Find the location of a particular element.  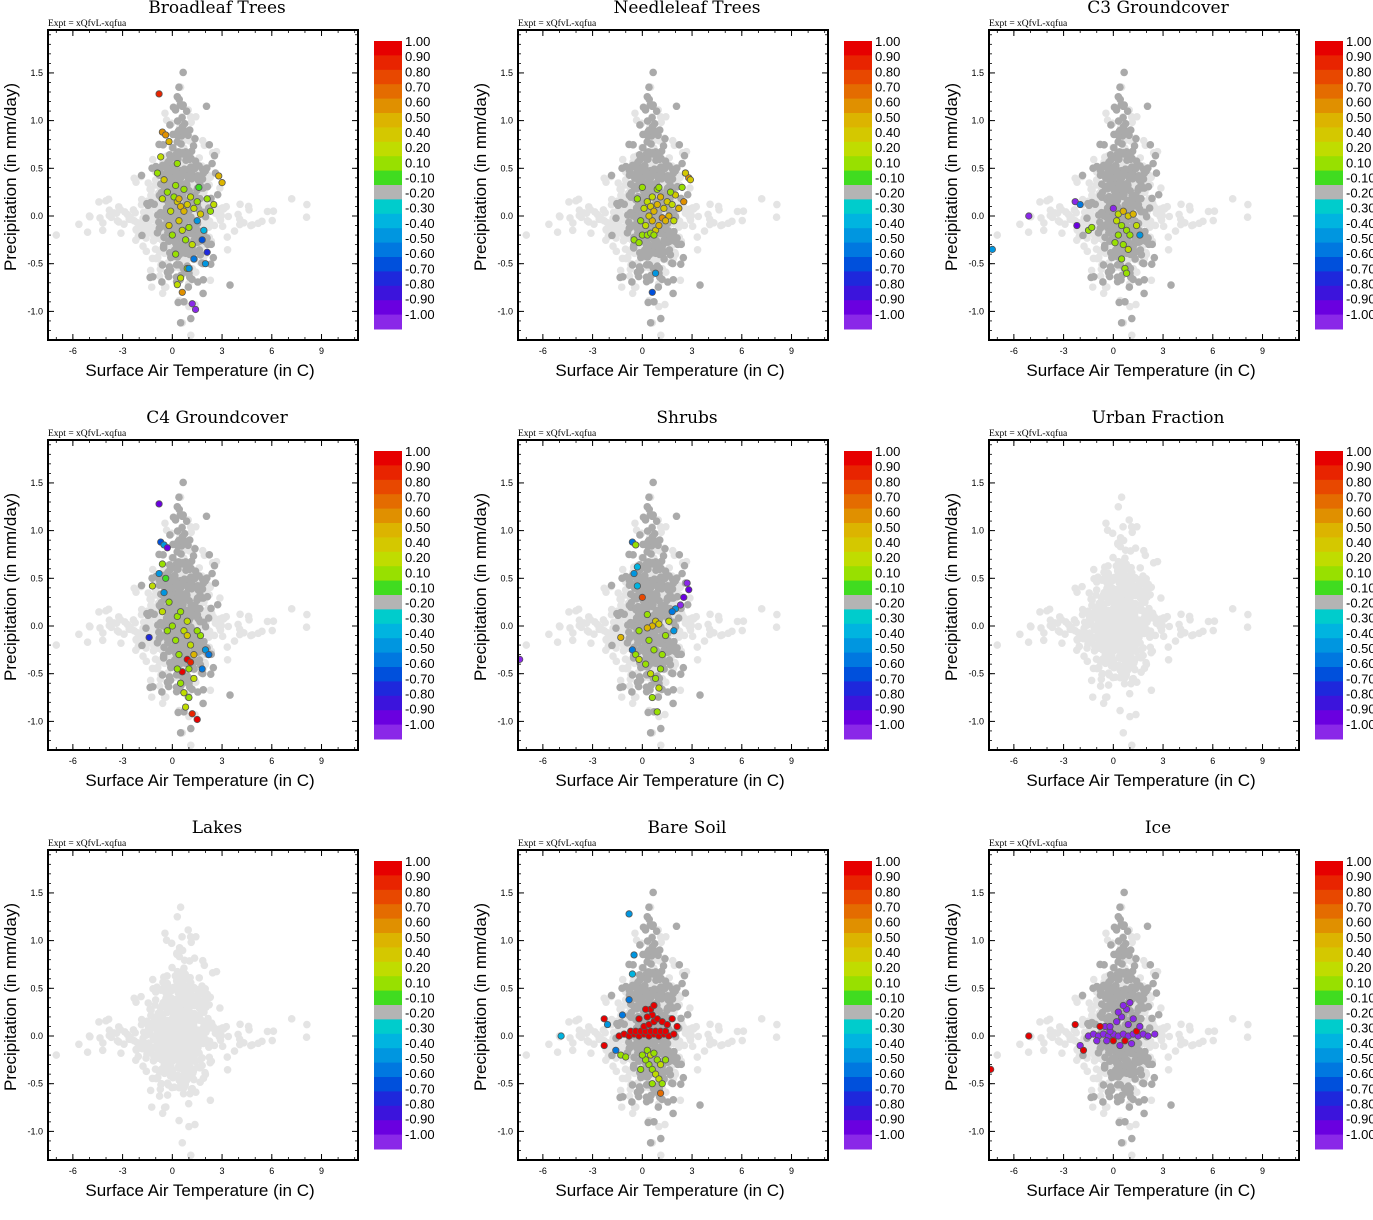

y-axis-label: Precipitation (in mm/day) is located at coordinates (10, 587).